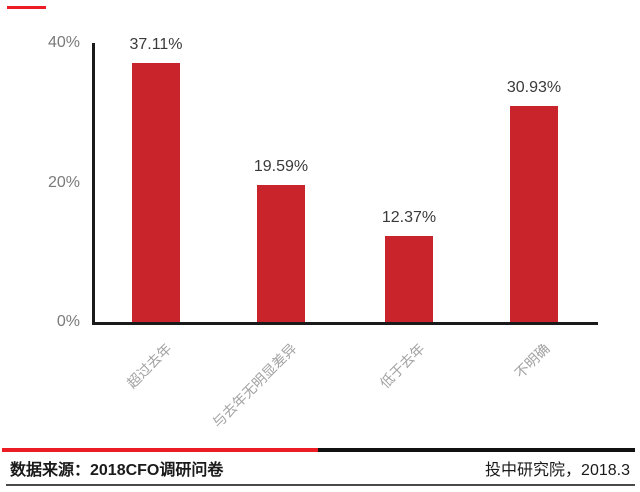 The image size is (640, 492). I want to click on footer-divider-line, so click(318, 450).